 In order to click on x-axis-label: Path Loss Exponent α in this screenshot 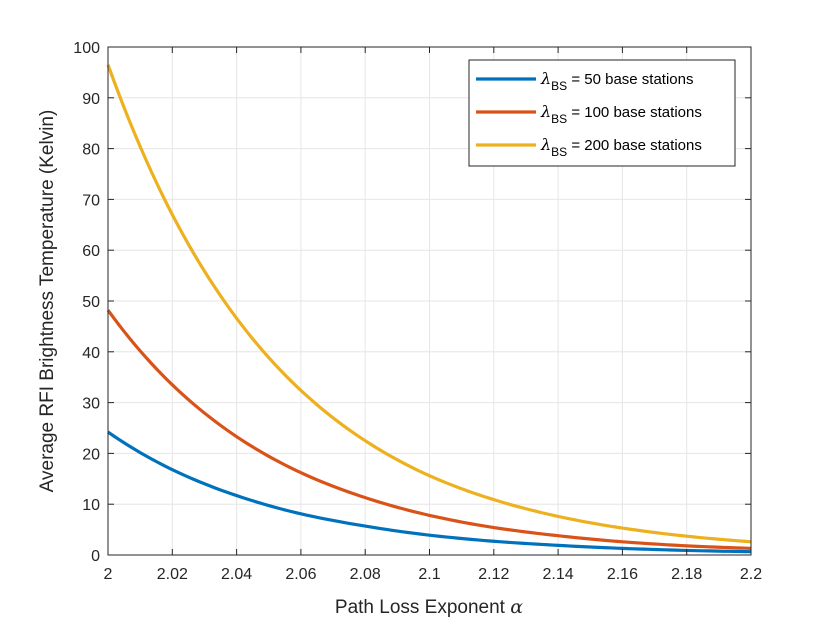, I will do `click(429, 607)`.